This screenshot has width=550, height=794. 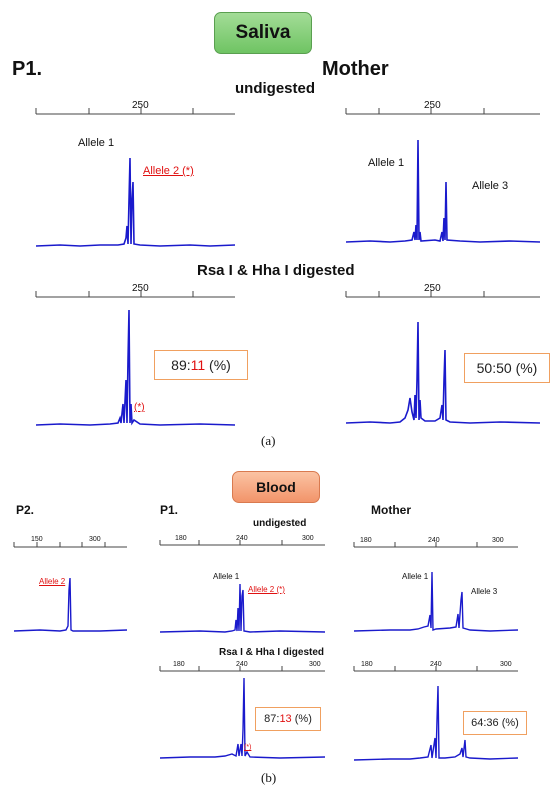 What do you see at coordinates (37, 539) in the screenshot?
I see `tick-150: 150` at bounding box center [37, 539].